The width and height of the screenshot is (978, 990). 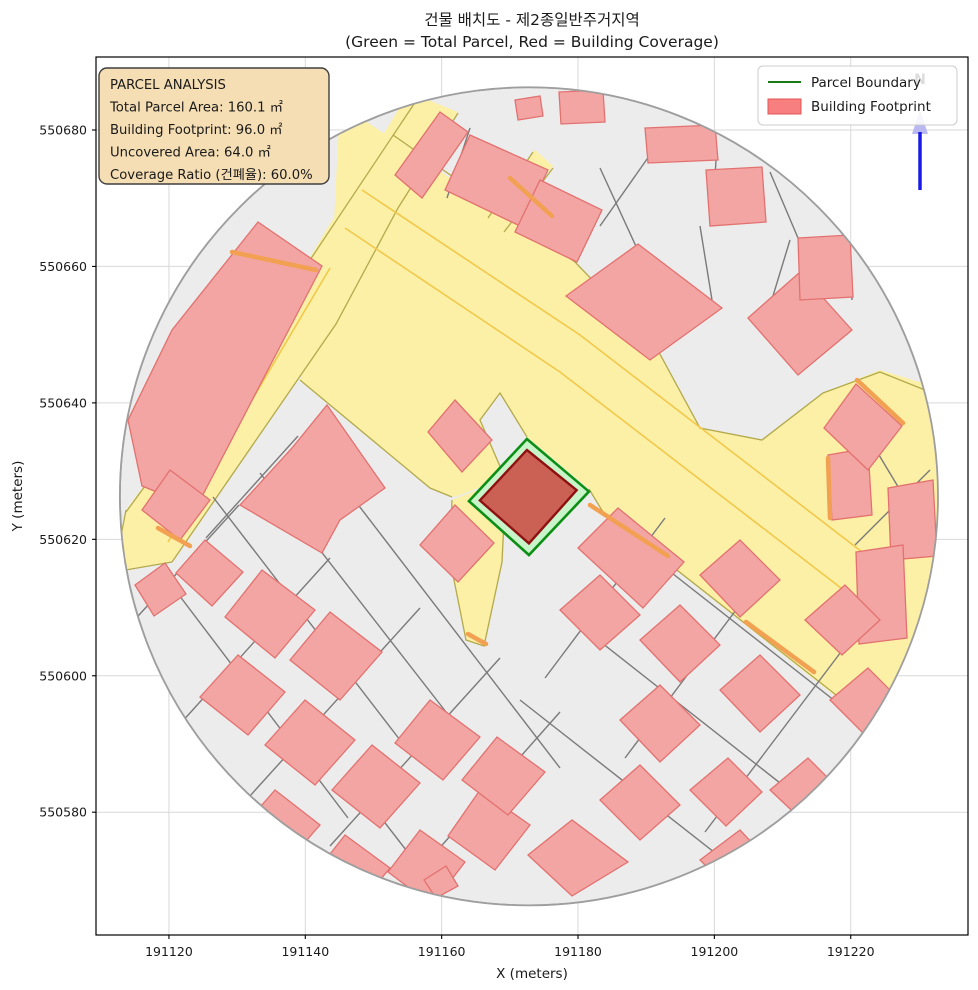 I want to click on building-footprint, so click(x=528, y=497).